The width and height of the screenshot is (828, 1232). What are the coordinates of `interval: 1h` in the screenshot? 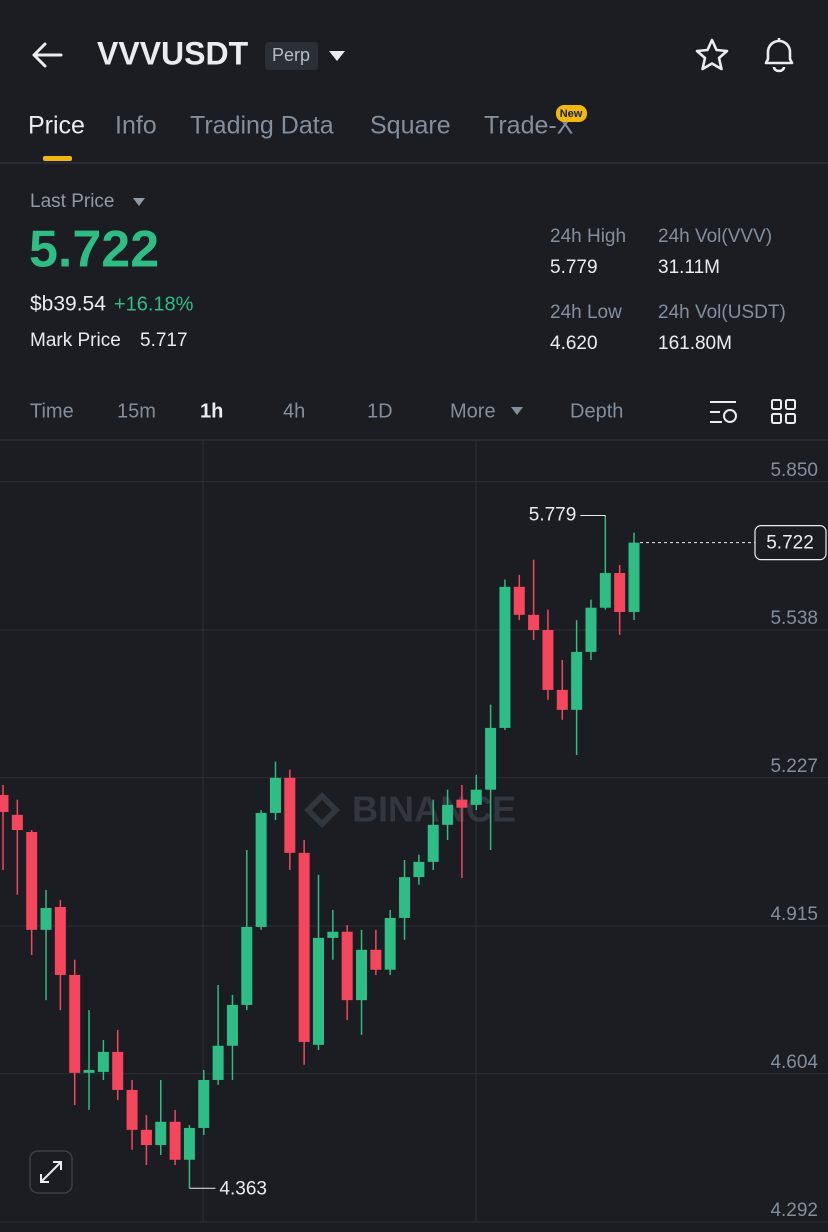 It's located at (211, 411).